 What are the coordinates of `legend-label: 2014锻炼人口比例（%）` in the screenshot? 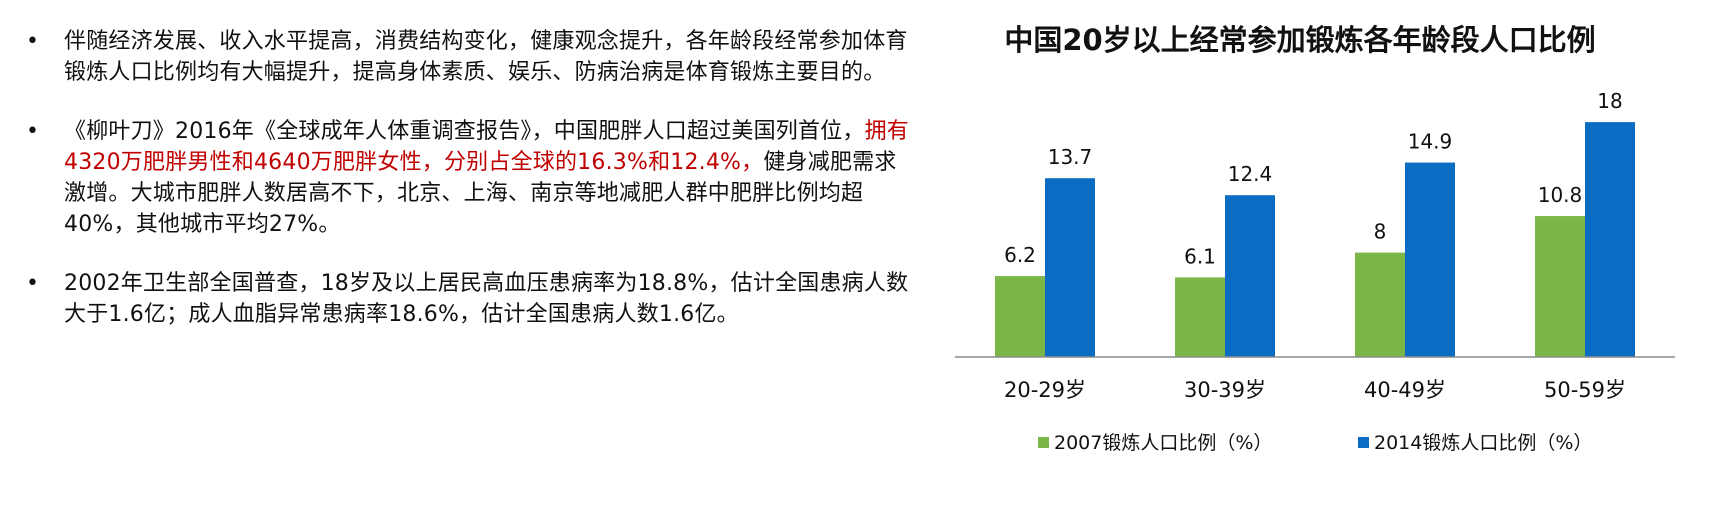 It's located at (1483, 443).